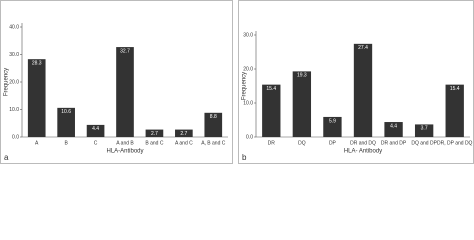 The height and width of the screenshot is (240, 474). What do you see at coordinates (66, 112) in the screenshot?
I see `value-label: 10.6` at bounding box center [66, 112].